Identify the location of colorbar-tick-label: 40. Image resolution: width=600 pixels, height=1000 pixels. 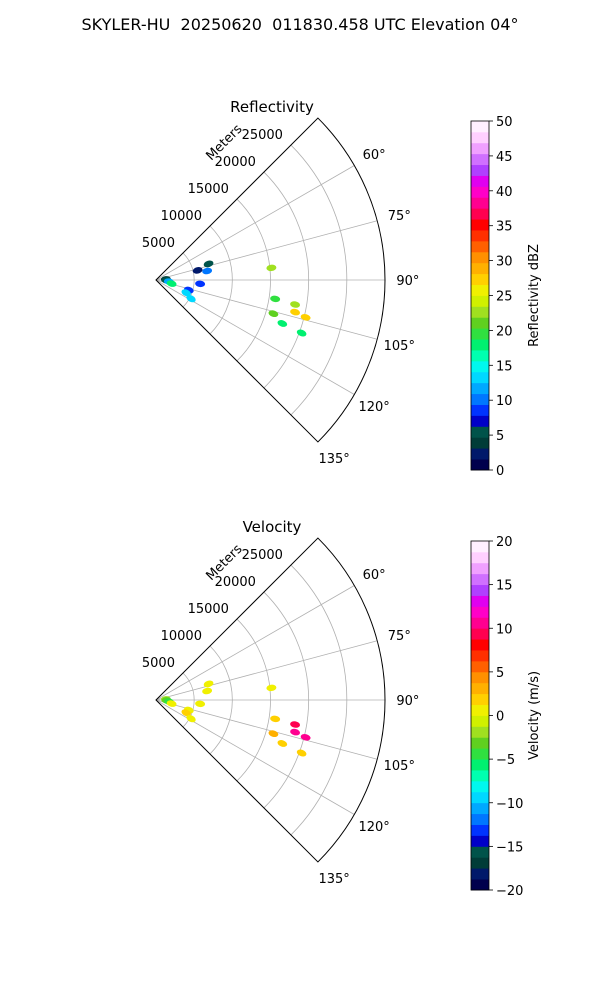
(504, 192).